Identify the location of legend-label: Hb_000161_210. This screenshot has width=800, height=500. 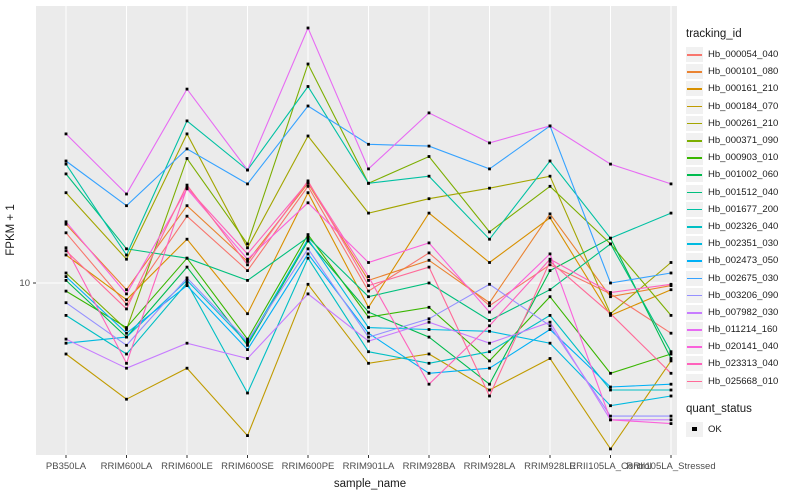
(743, 89).